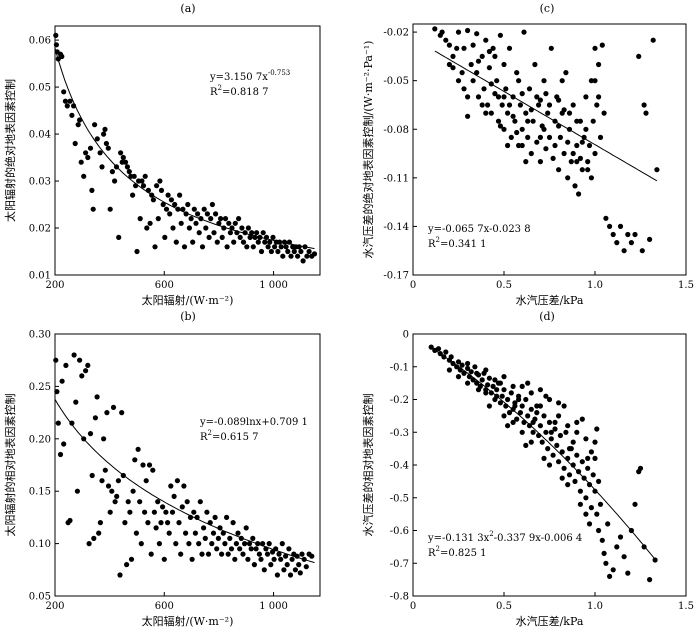 This screenshot has width=700, height=631. Describe the element at coordinates (239, 91) in the screenshot. I see `r-squared: R2=0.818 7` at that location.